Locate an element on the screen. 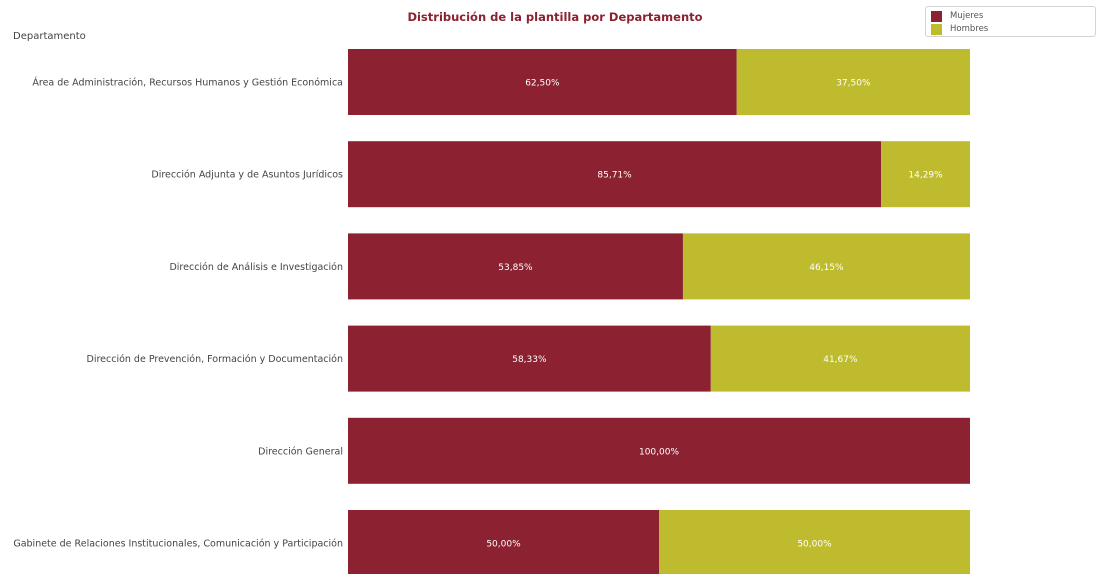 The height and width of the screenshot is (574, 1104). data-label: 100,00% is located at coordinates (659, 452).